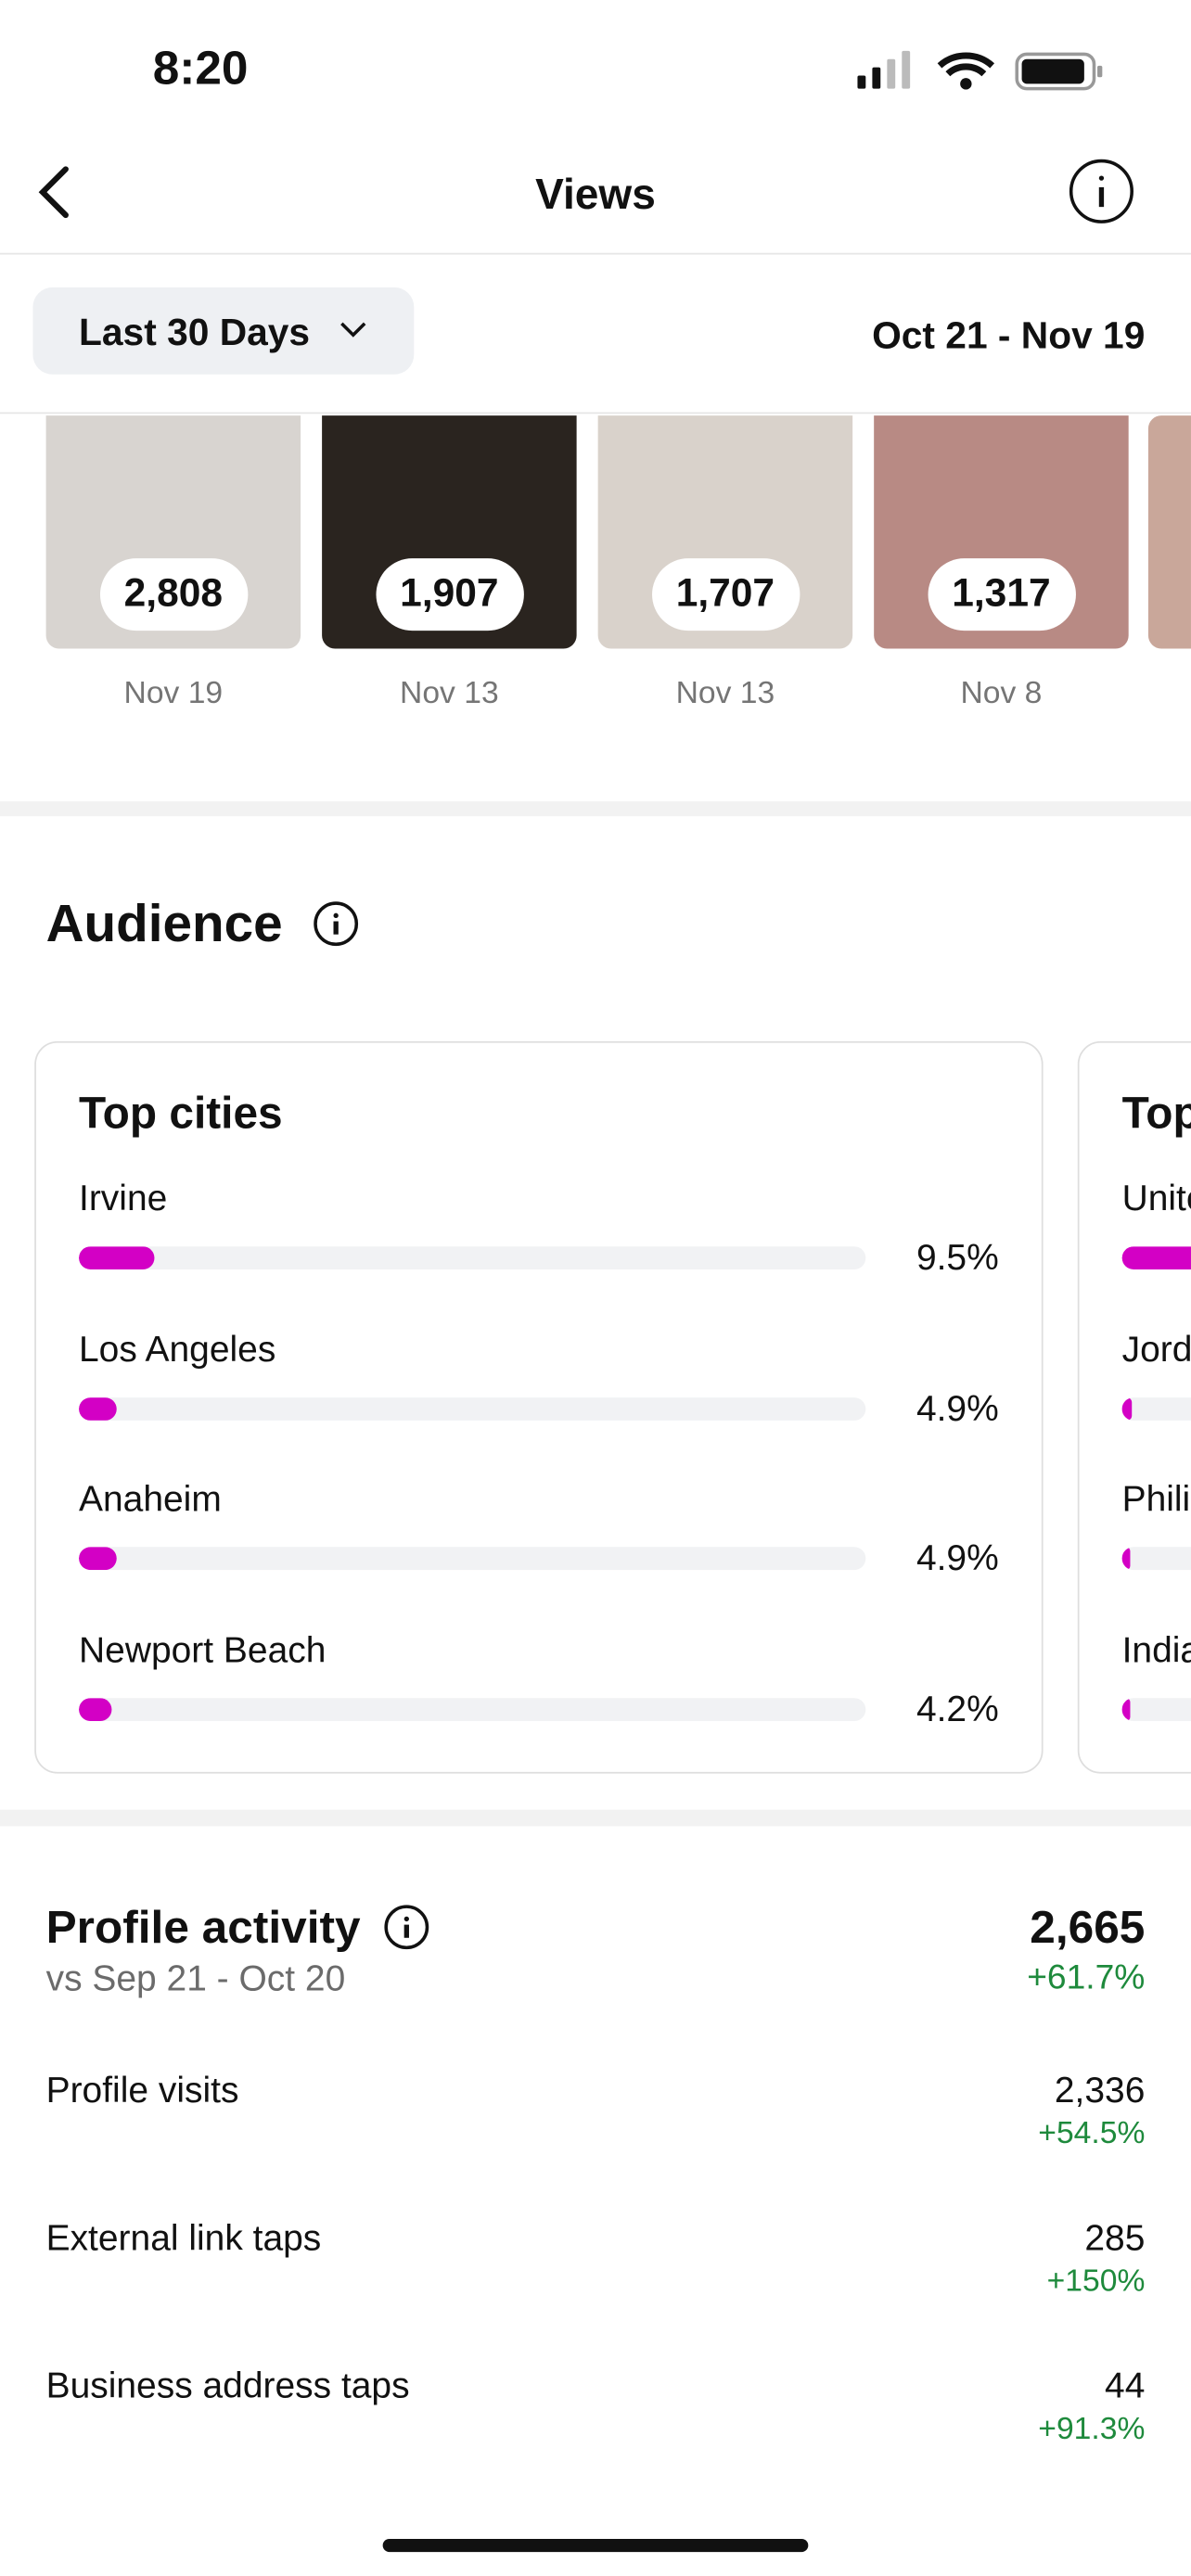  I want to click on row-label: Profile visits, so click(142, 2090).